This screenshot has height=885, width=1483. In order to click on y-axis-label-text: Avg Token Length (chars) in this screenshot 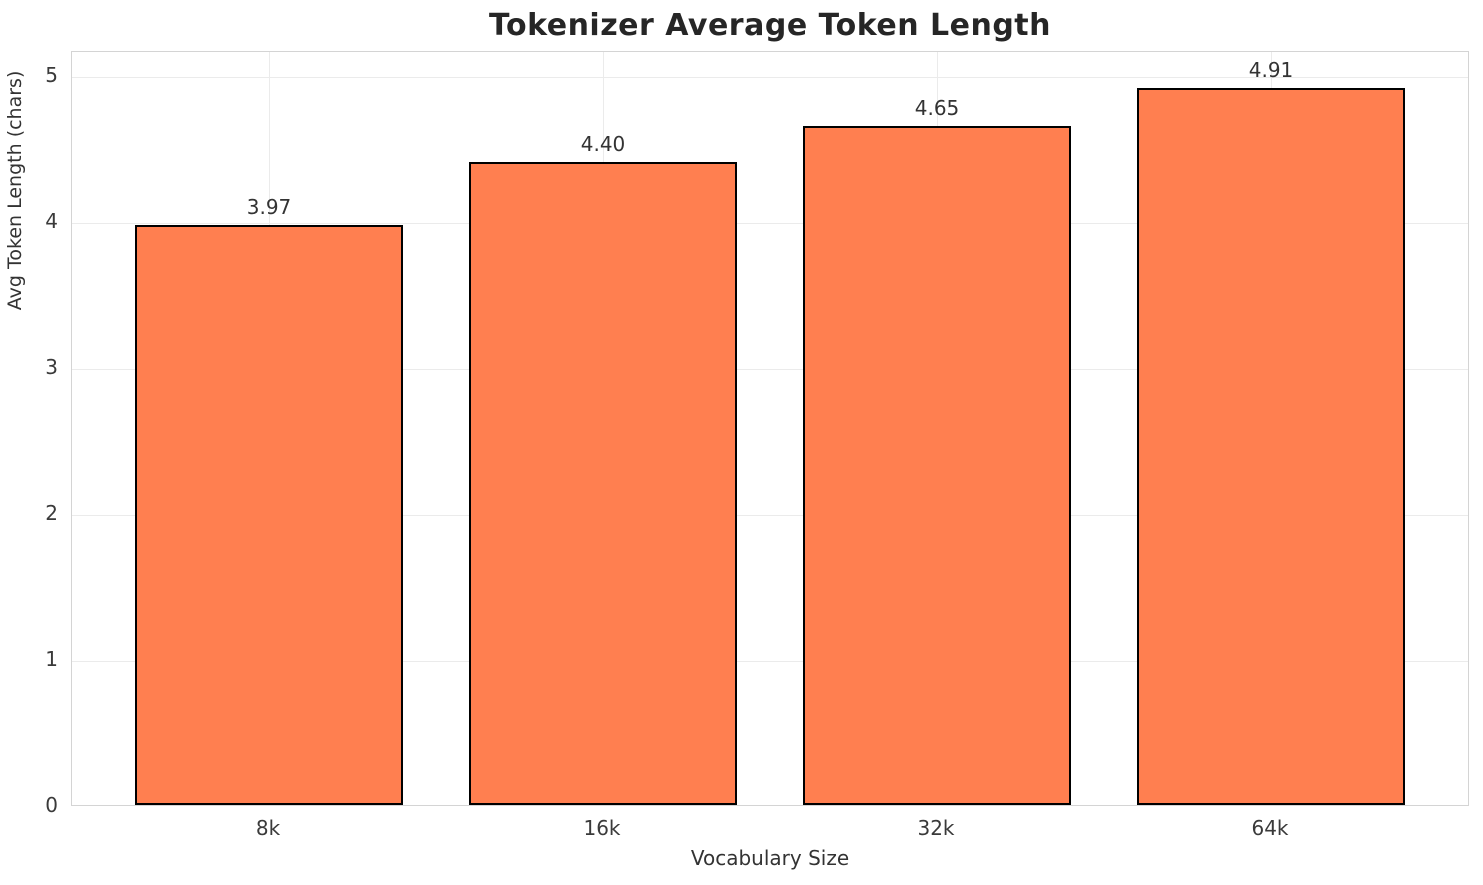, I will do `click(15, 190)`.